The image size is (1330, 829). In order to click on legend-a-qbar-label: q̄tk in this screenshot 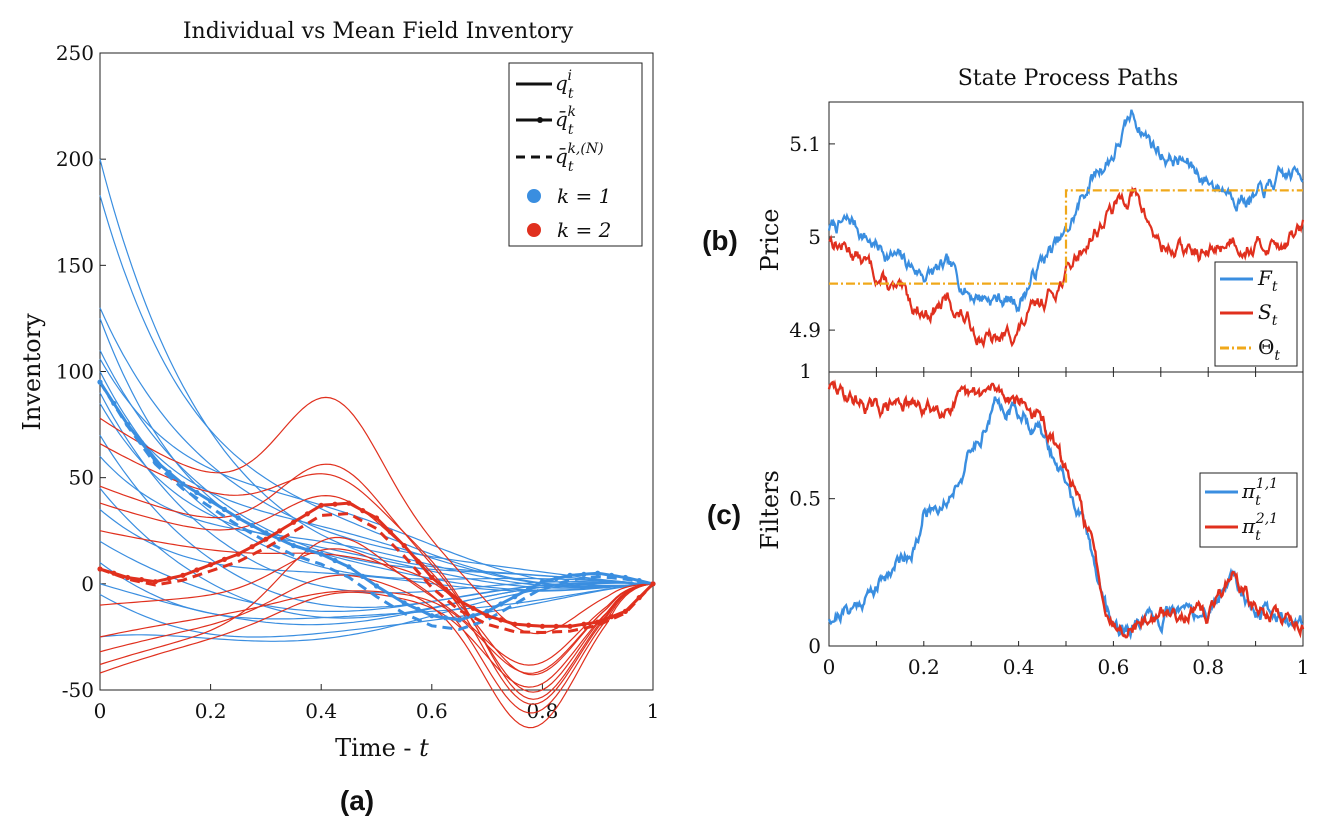, I will do `click(565, 121)`.